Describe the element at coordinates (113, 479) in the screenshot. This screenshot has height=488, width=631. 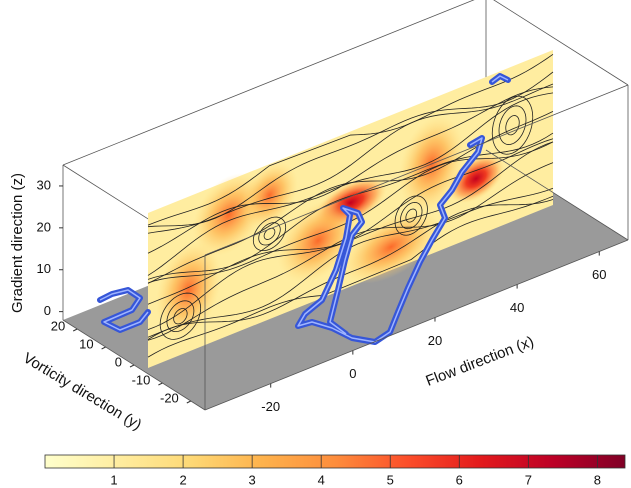
I see `colorbar-tick-label: 1` at that location.